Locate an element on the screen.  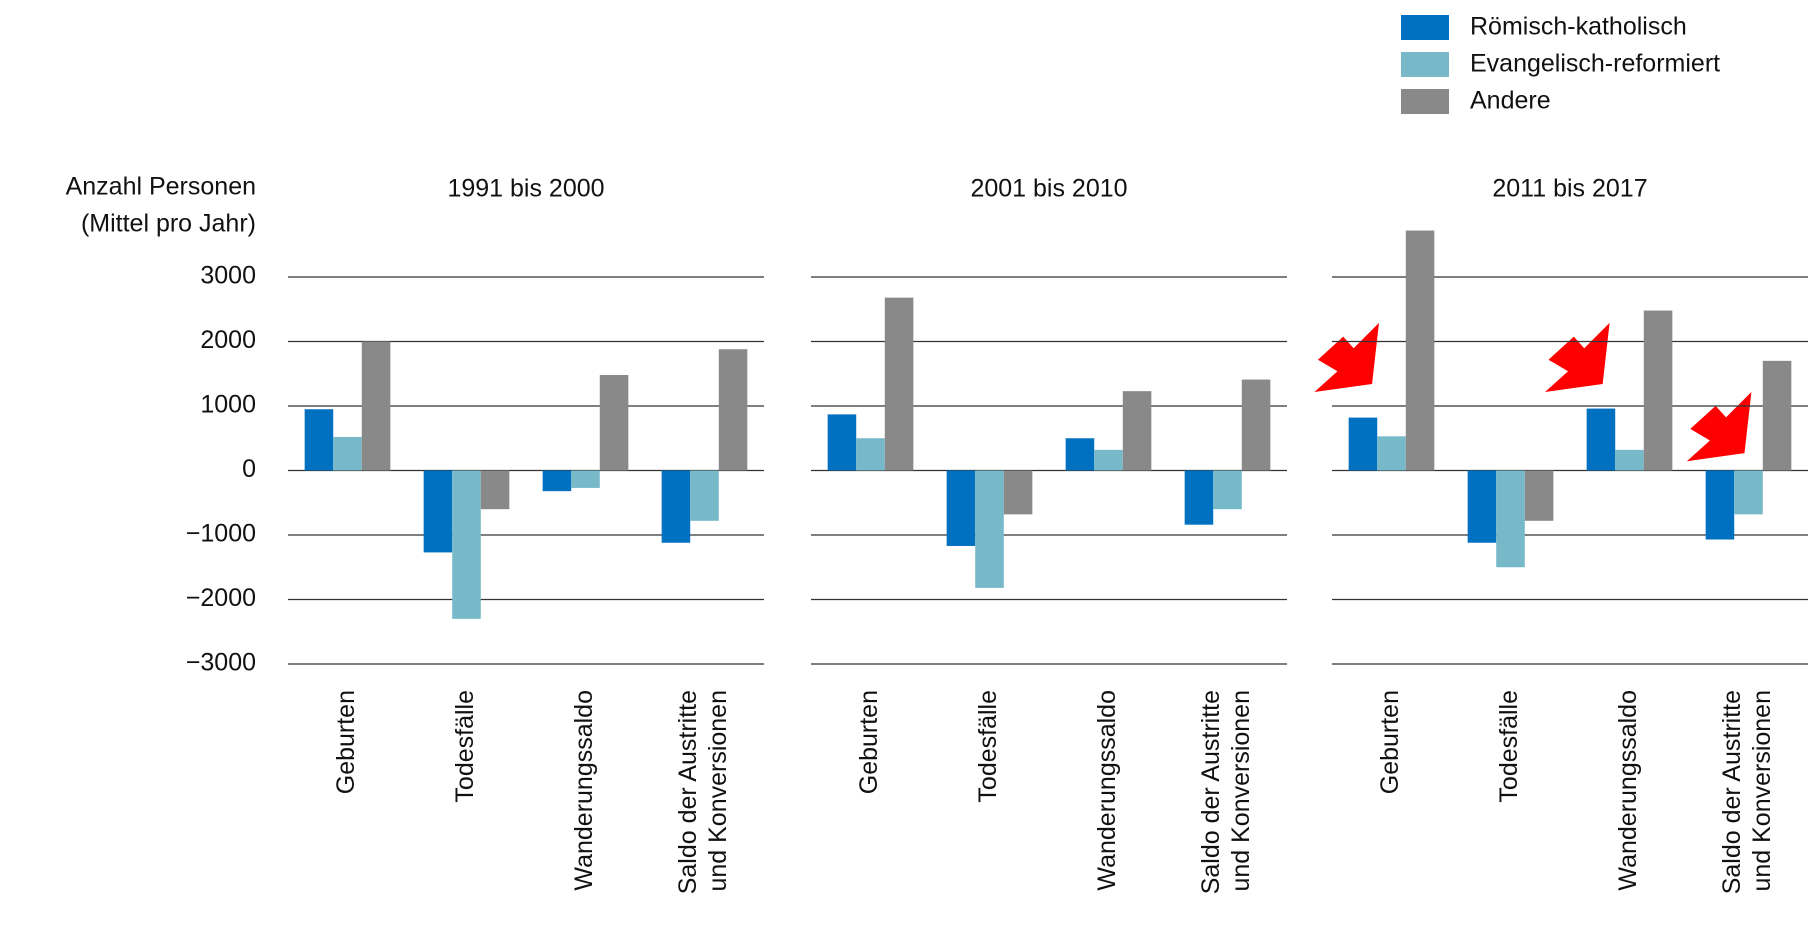
y-tick-label: 3000 is located at coordinates (228, 276).